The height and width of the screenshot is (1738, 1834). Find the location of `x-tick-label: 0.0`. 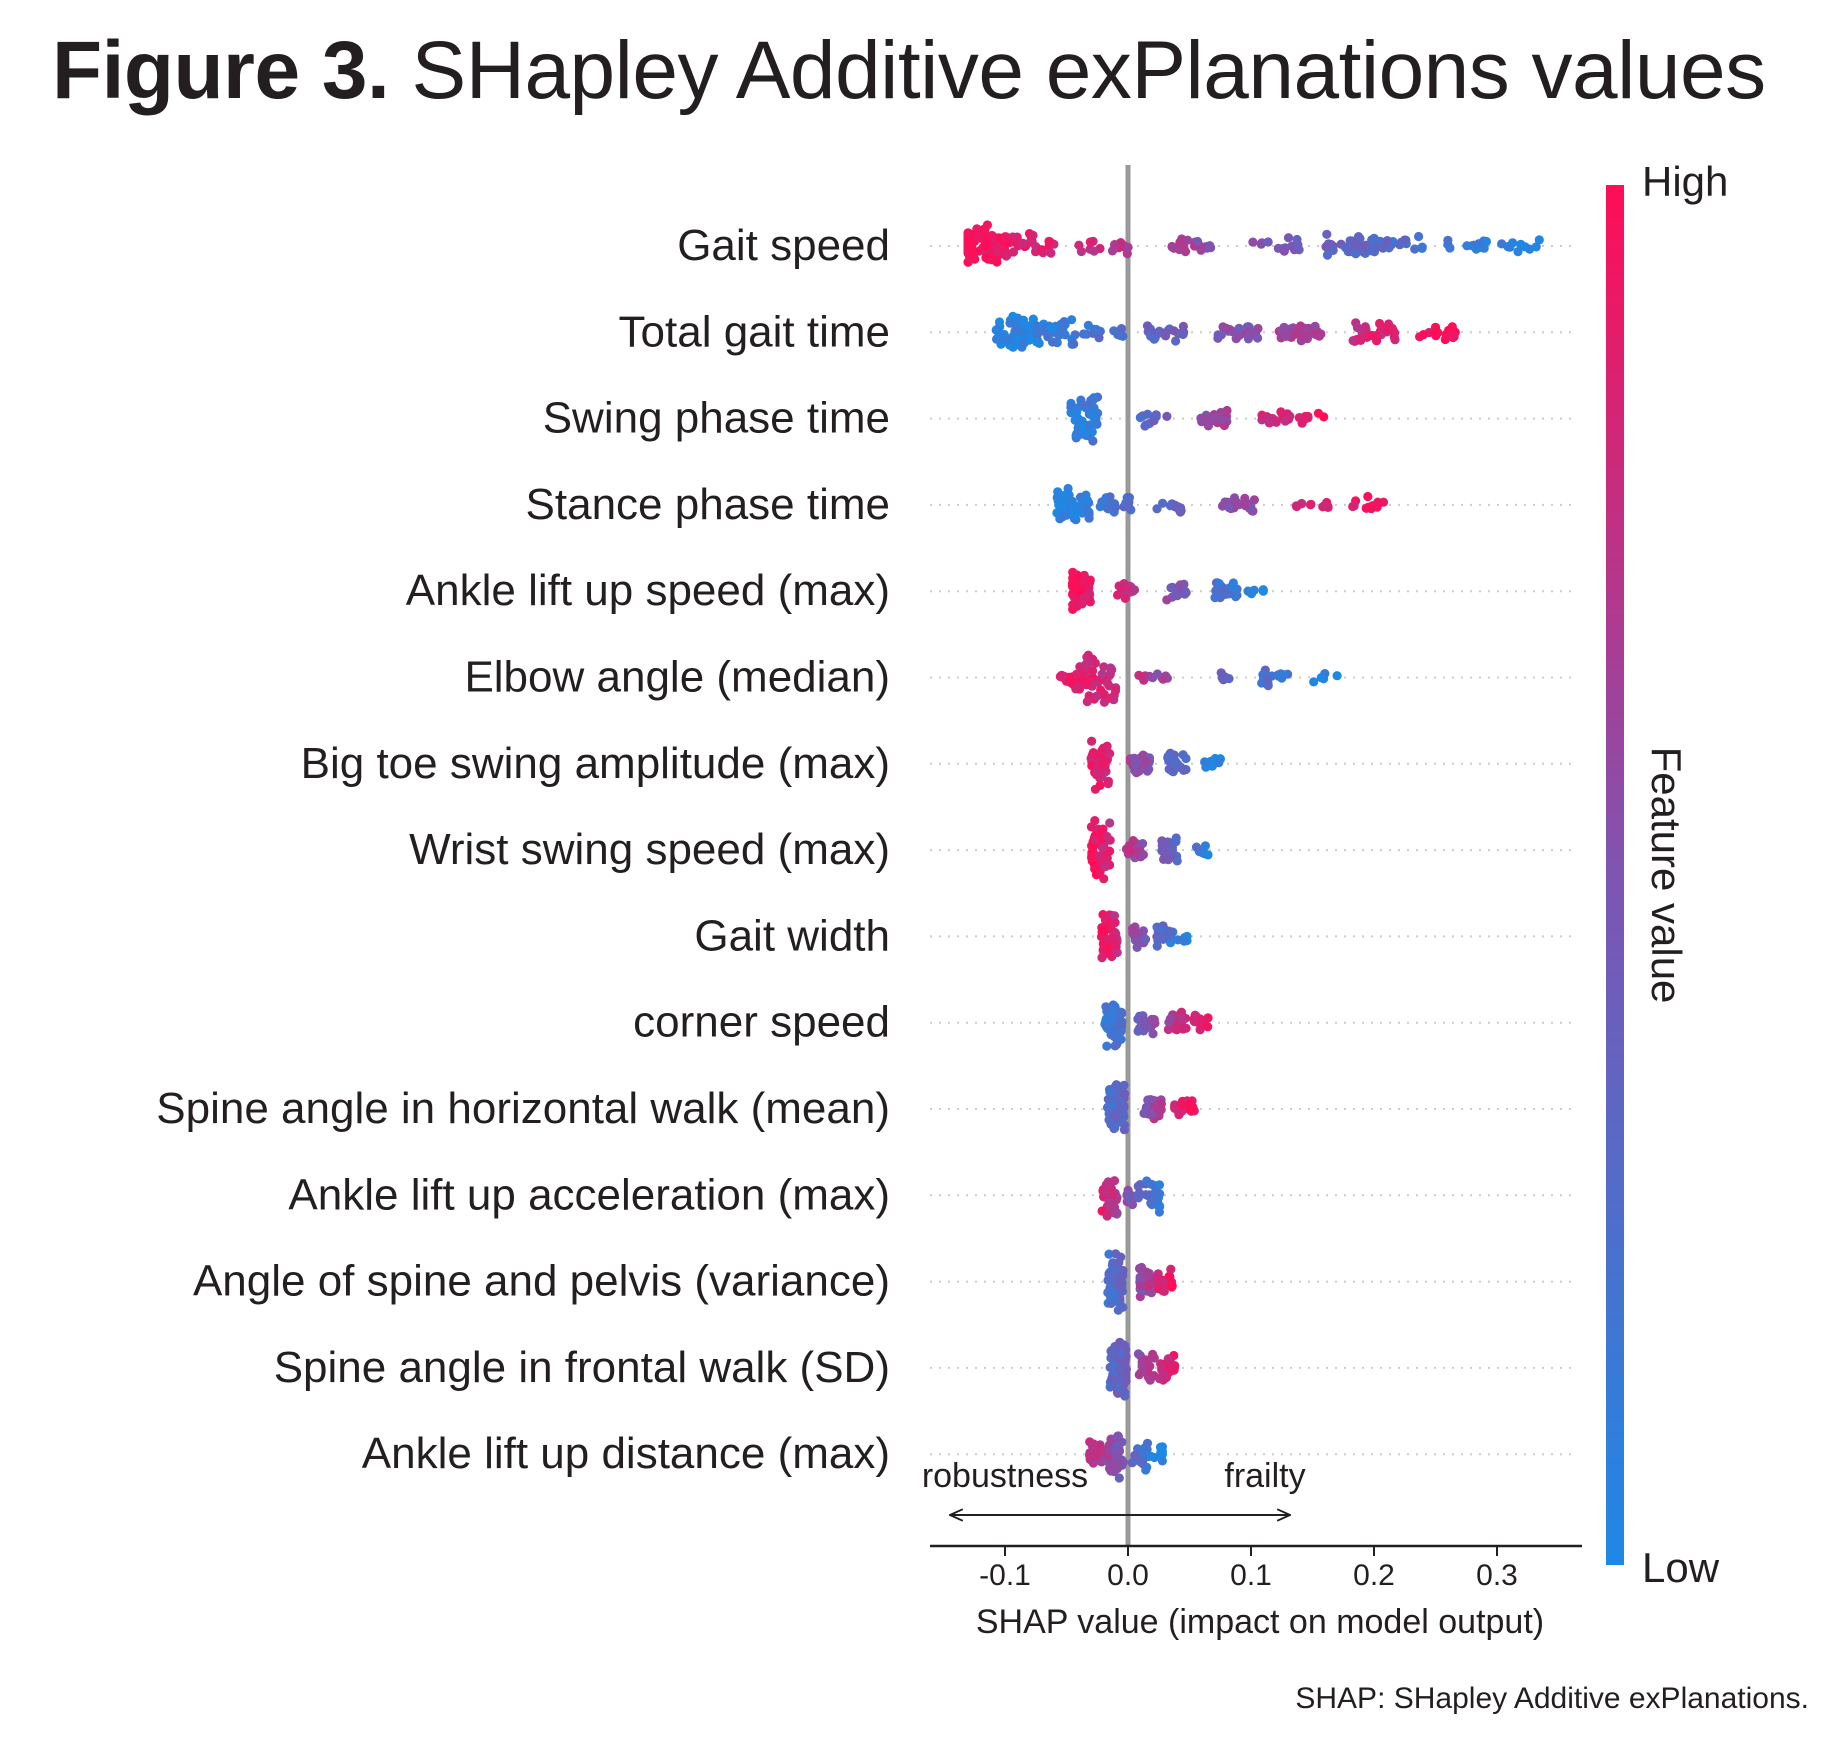

x-tick-label: 0.0 is located at coordinates (1128, 1575).